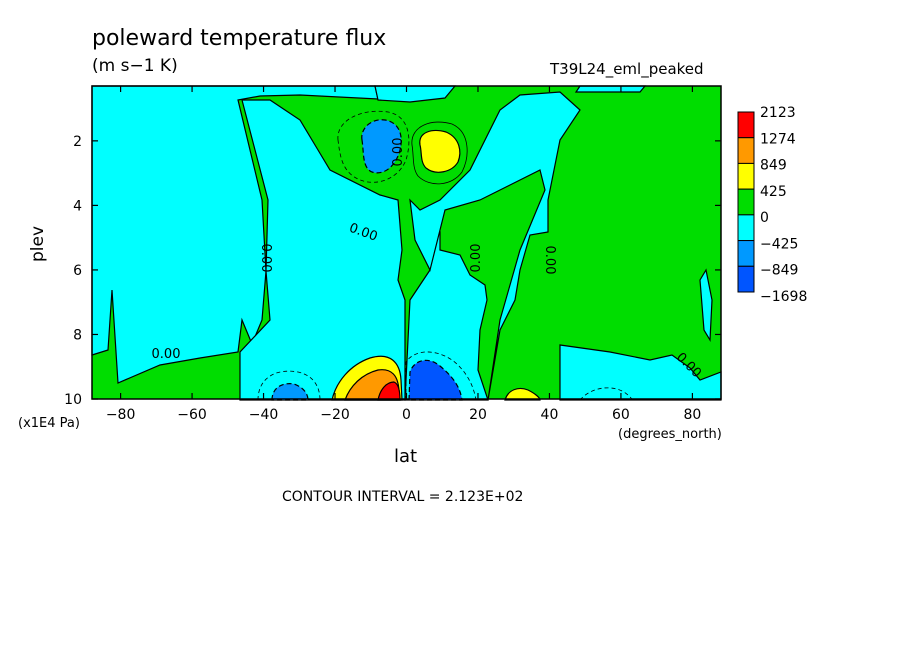 This screenshot has height=654, width=904. Describe the element at coordinates (621, 415) in the screenshot. I see `x-tick-label: 60` at that location.